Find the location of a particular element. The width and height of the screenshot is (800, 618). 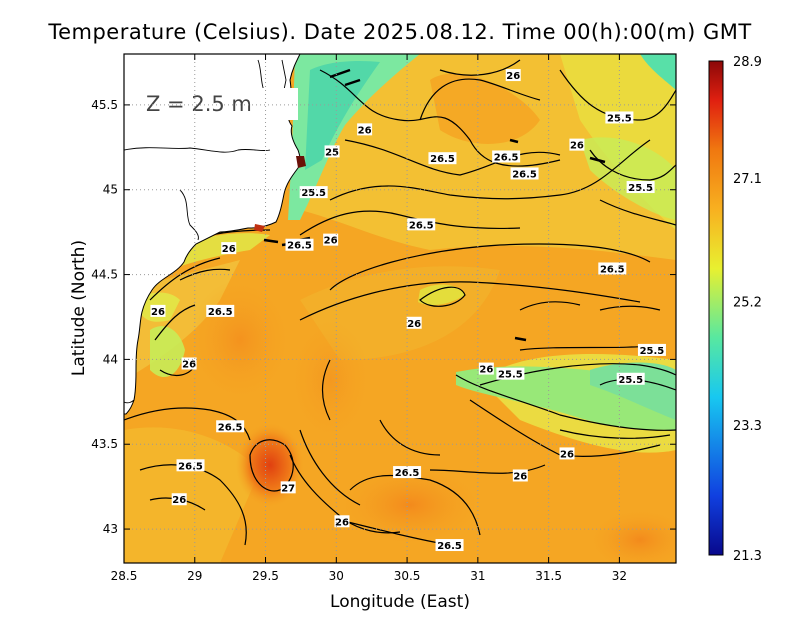

y-tick-label: 43 is located at coordinates (110, 529).